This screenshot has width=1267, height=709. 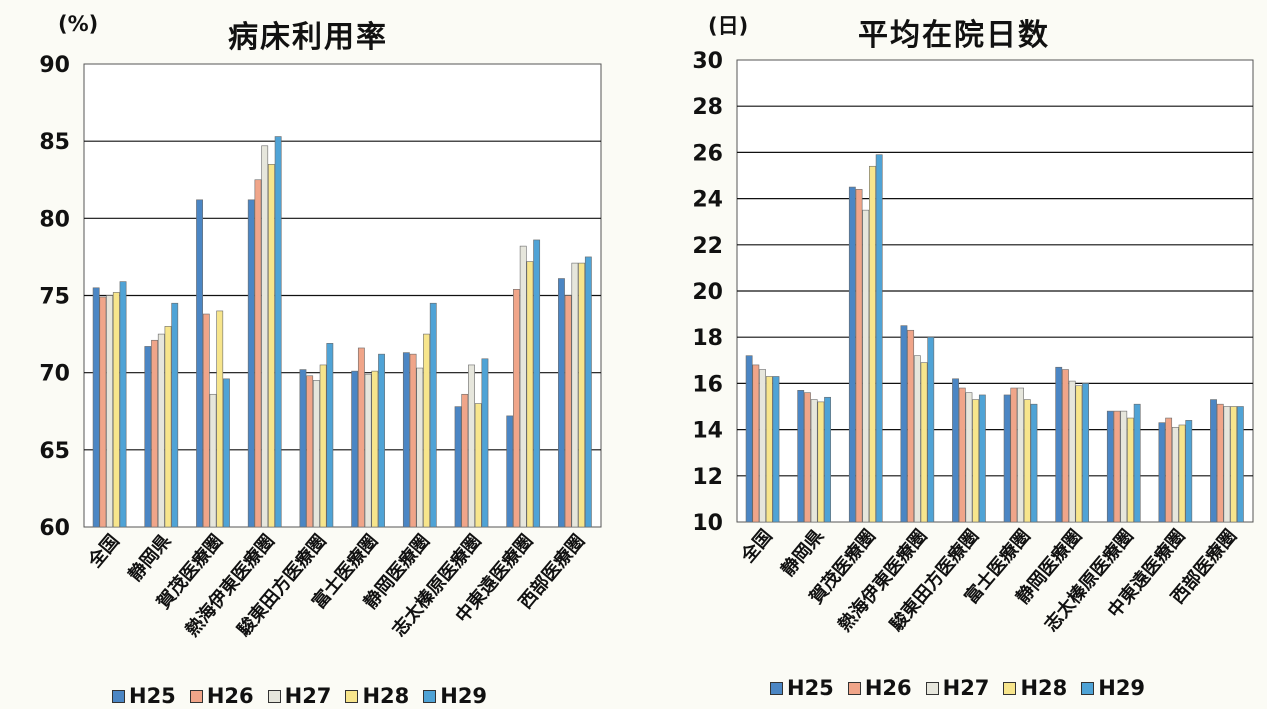 I want to click on legend-label: H26, so click(x=888, y=688).